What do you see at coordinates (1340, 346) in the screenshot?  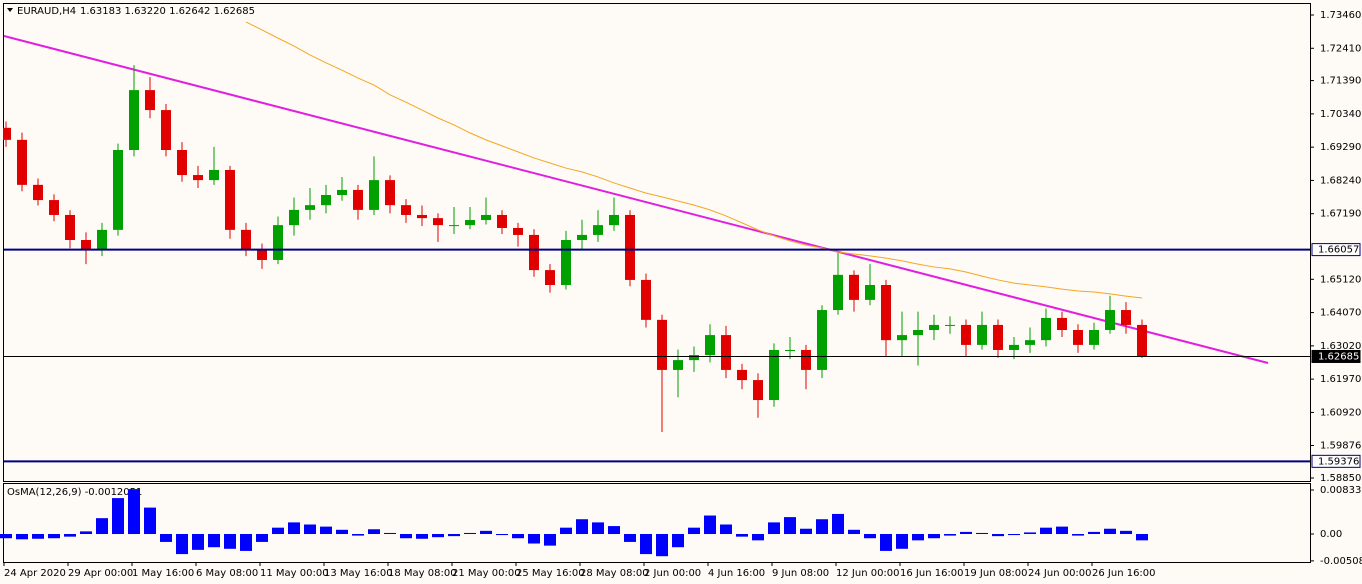 I see `y-tick-label: 1.63020` at bounding box center [1340, 346].